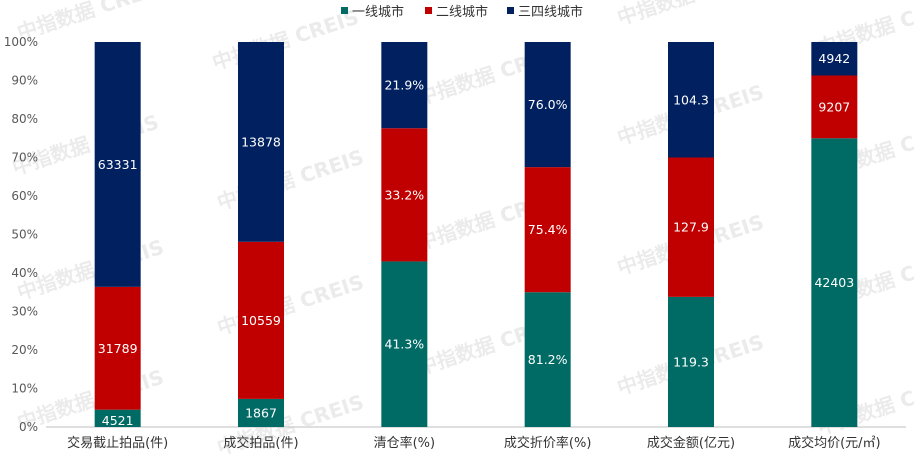  I want to click on data-label: 75.4%, so click(548, 229).